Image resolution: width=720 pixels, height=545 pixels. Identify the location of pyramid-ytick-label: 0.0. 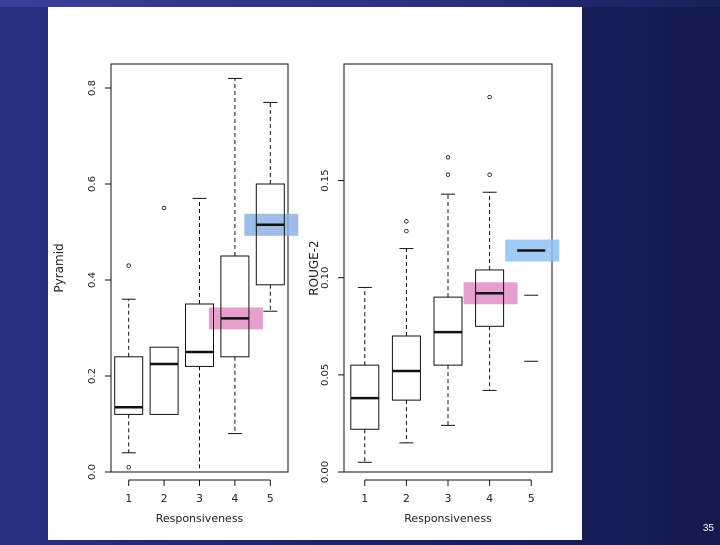
(92, 472).